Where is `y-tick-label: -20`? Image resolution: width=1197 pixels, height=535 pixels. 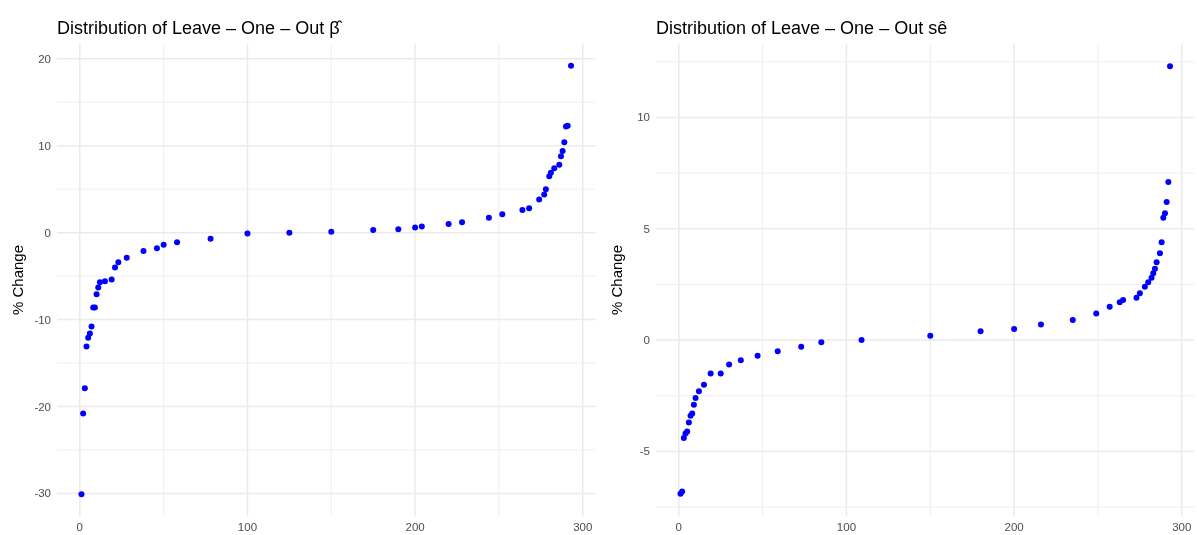
y-tick-label: -20 is located at coordinates (42, 406).